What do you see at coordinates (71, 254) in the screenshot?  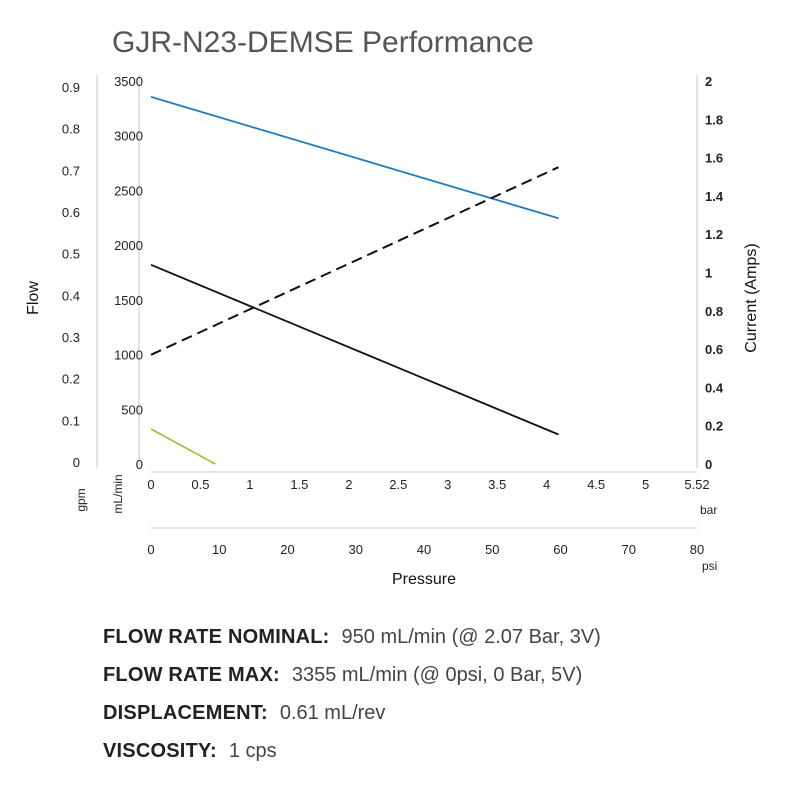 I see `gpm-tick-label: 0.5` at bounding box center [71, 254].